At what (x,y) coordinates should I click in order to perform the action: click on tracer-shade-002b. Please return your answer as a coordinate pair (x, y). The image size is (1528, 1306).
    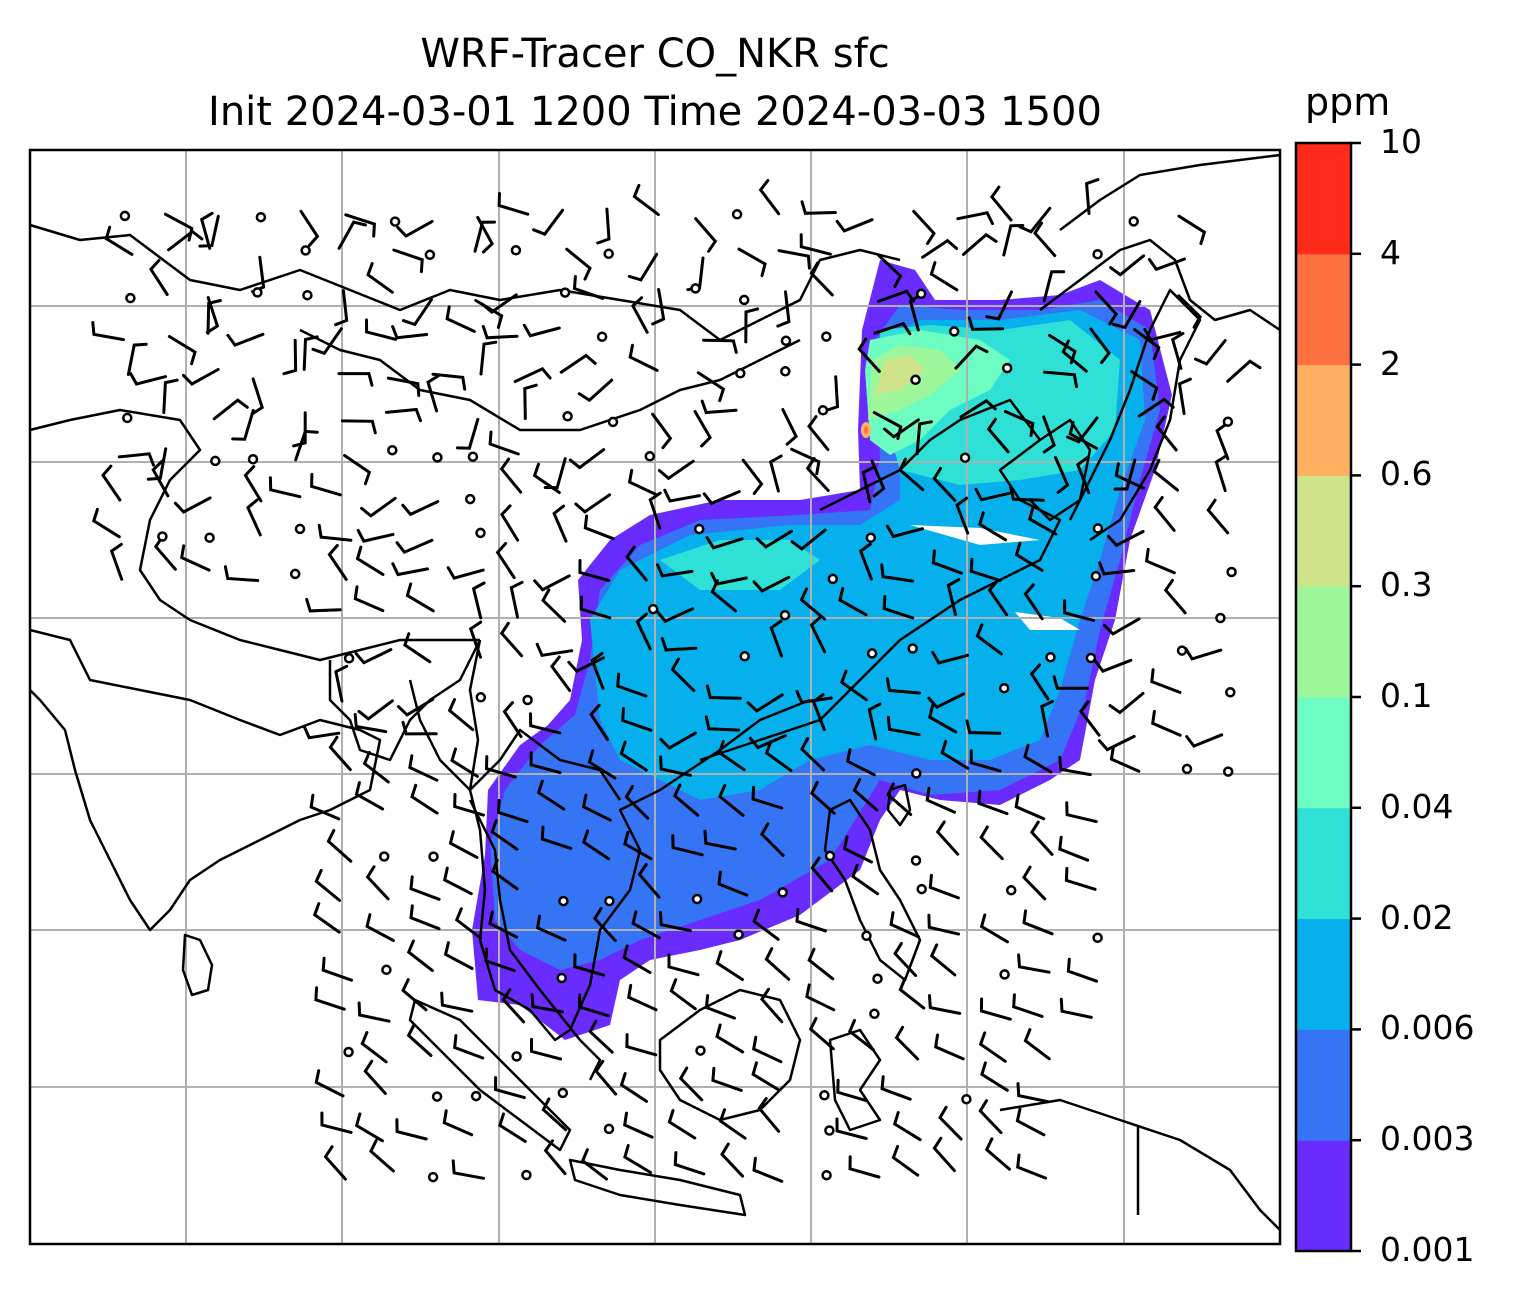
    Looking at the image, I should click on (740, 565).